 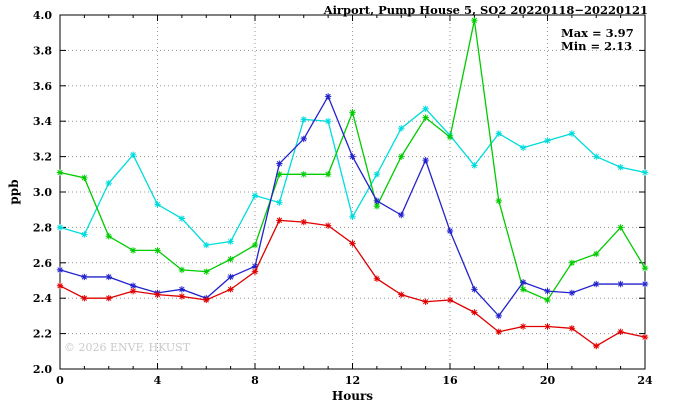 I want to click on svg-text: 20, so click(x=548, y=380).